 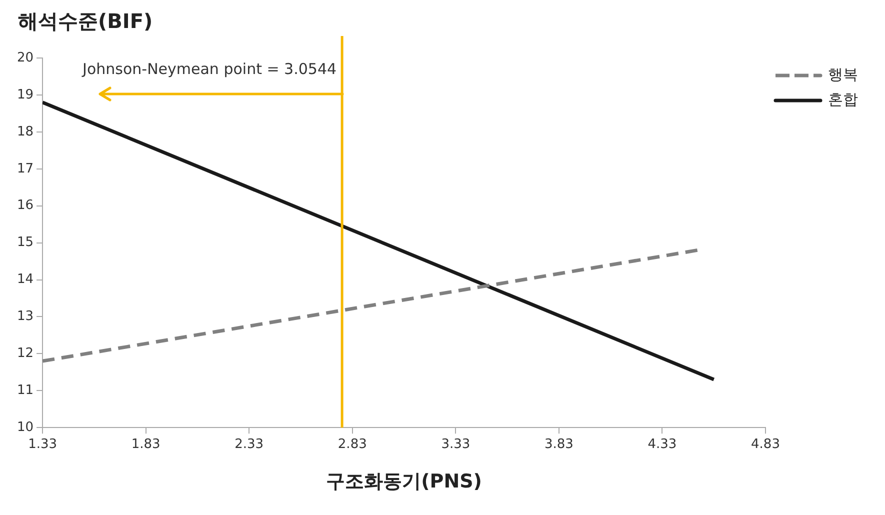 What do you see at coordinates (43, 444) in the screenshot?
I see `x-tick-label: 1.33` at bounding box center [43, 444].